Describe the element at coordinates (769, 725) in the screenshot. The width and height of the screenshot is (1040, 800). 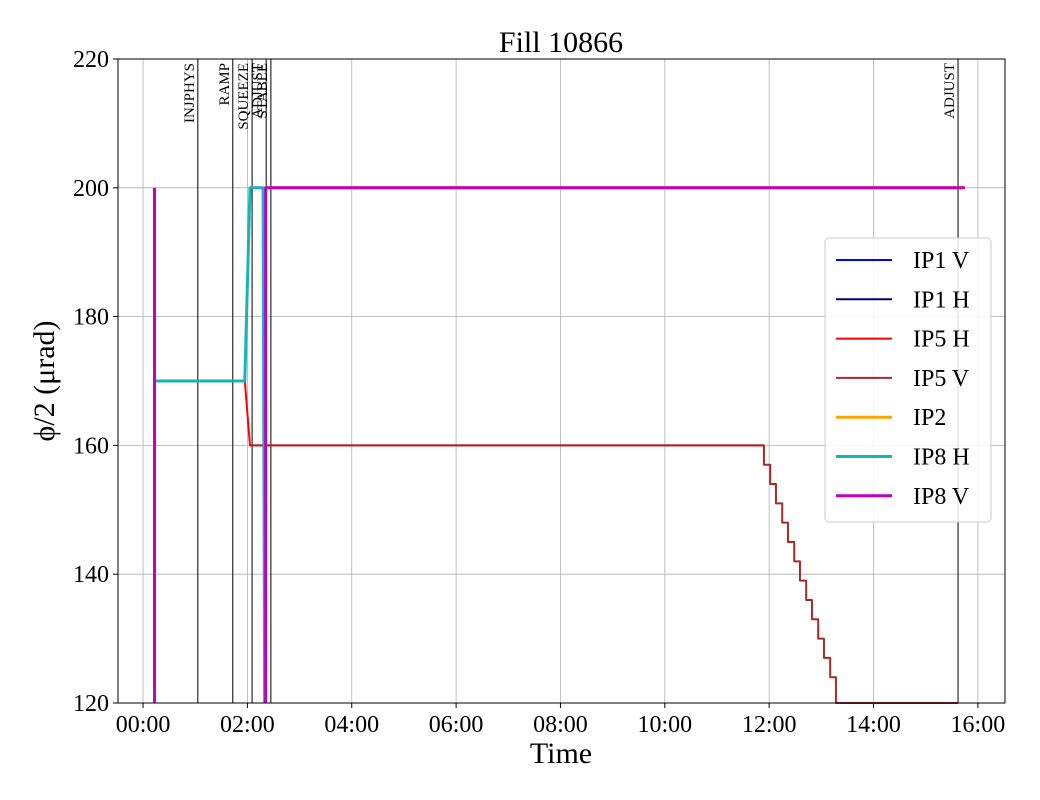
I see `x-tick-label: 12:00` at that location.